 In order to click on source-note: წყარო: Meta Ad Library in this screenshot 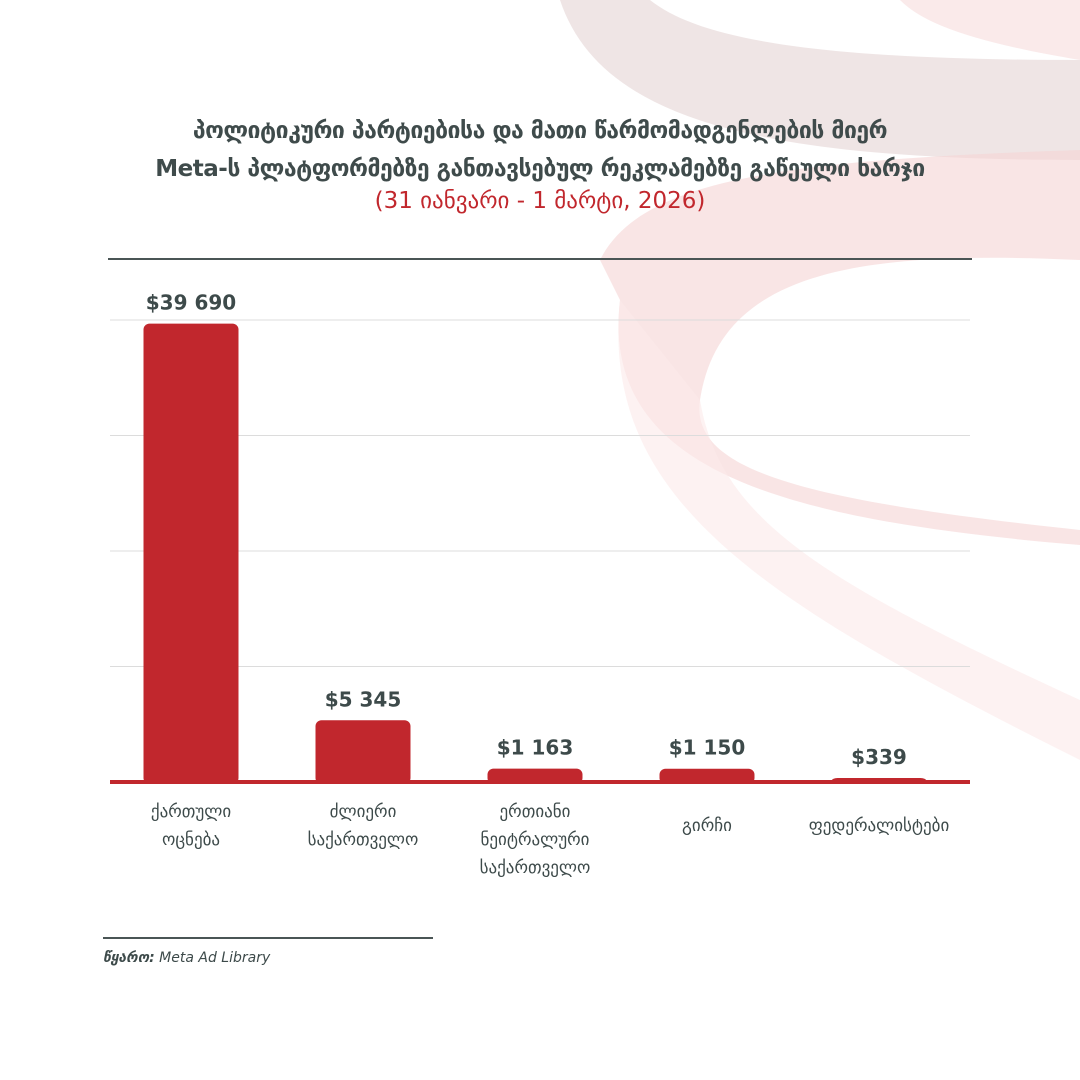, I will do `click(186, 958)`.